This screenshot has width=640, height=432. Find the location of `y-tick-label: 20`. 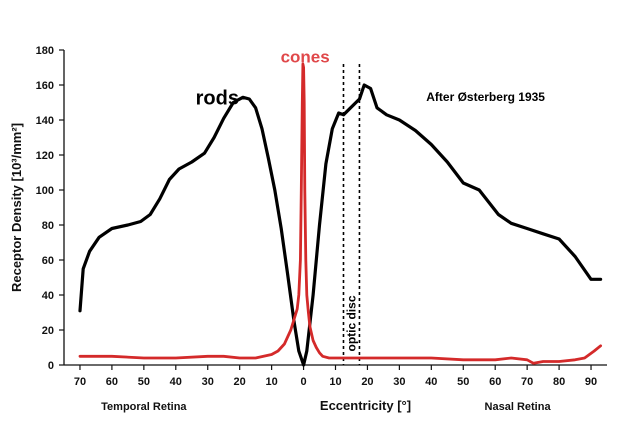

y-tick-label: 20 is located at coordinates (48, 331).